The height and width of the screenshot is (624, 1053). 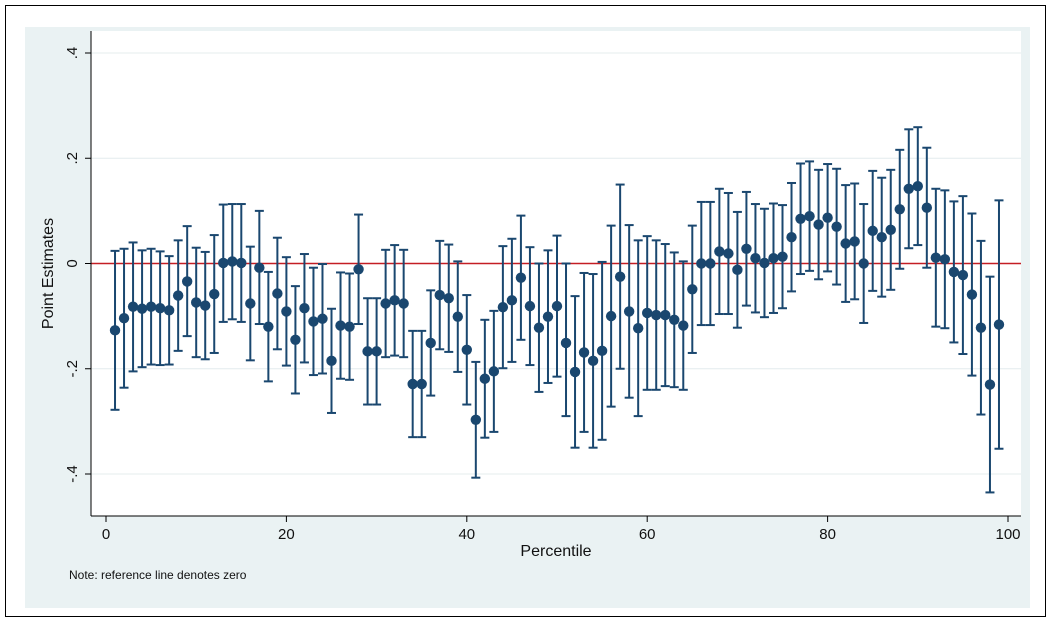 I want to click on y-tick-label: .2, so click(x=72, y=158).